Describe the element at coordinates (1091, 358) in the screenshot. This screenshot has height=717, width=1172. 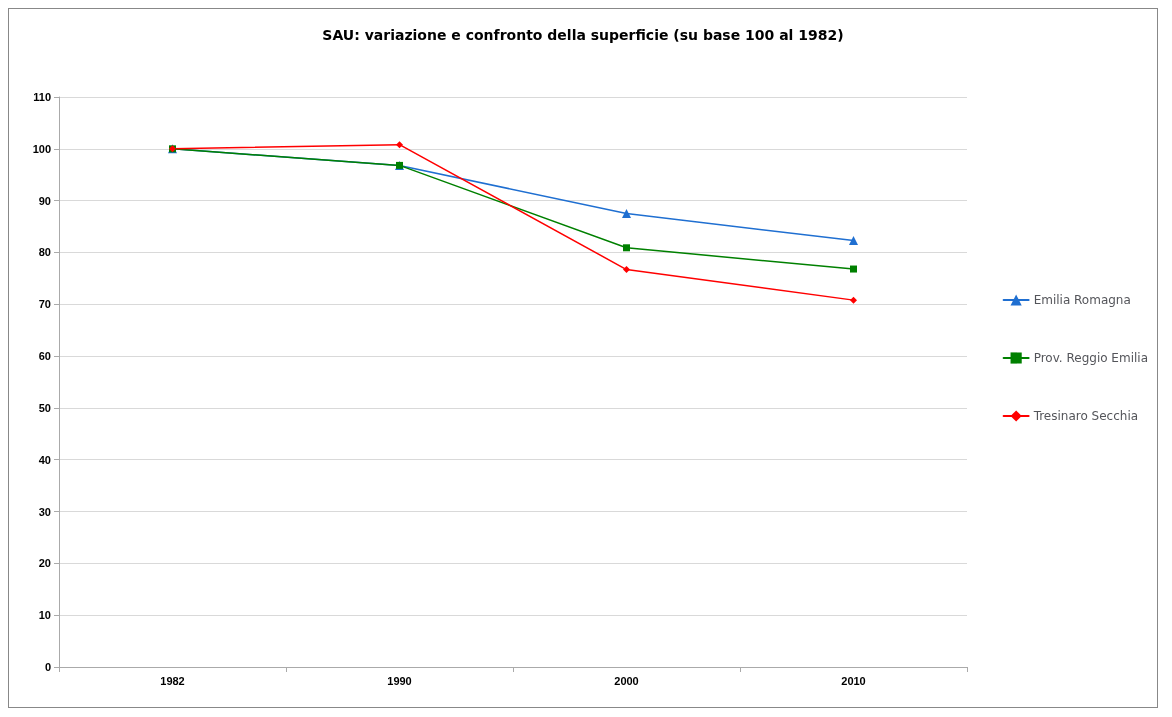
I see `legend-label: Prov. Reggio Emilia` at that location.